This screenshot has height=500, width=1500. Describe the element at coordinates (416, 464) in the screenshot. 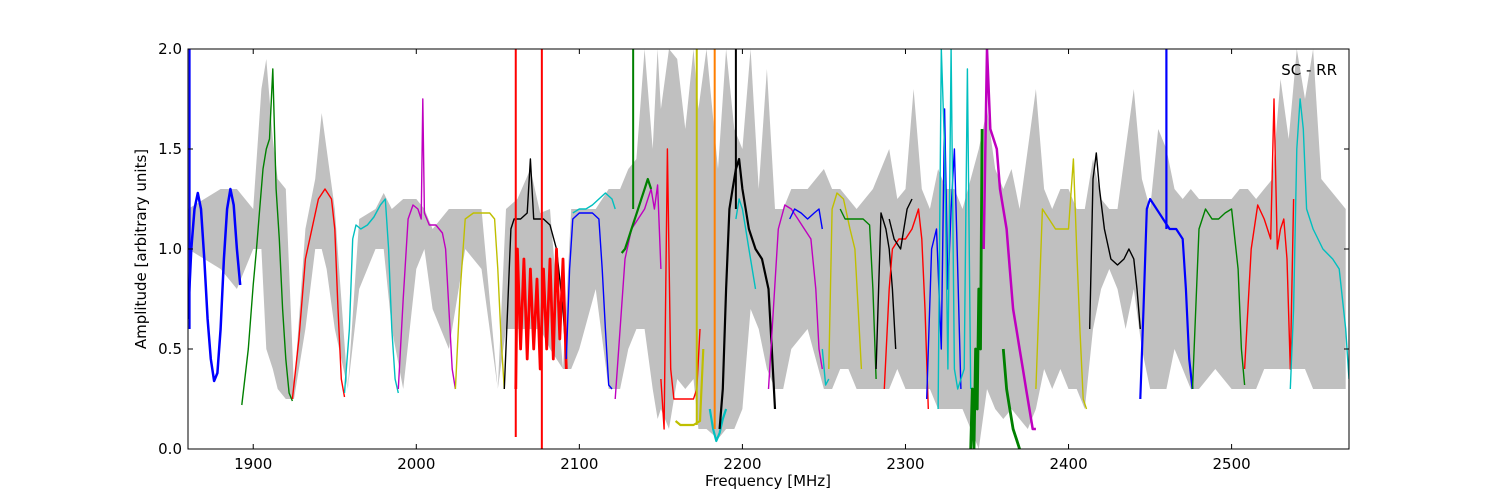

I see `x-tick-label: 2000` at that location.